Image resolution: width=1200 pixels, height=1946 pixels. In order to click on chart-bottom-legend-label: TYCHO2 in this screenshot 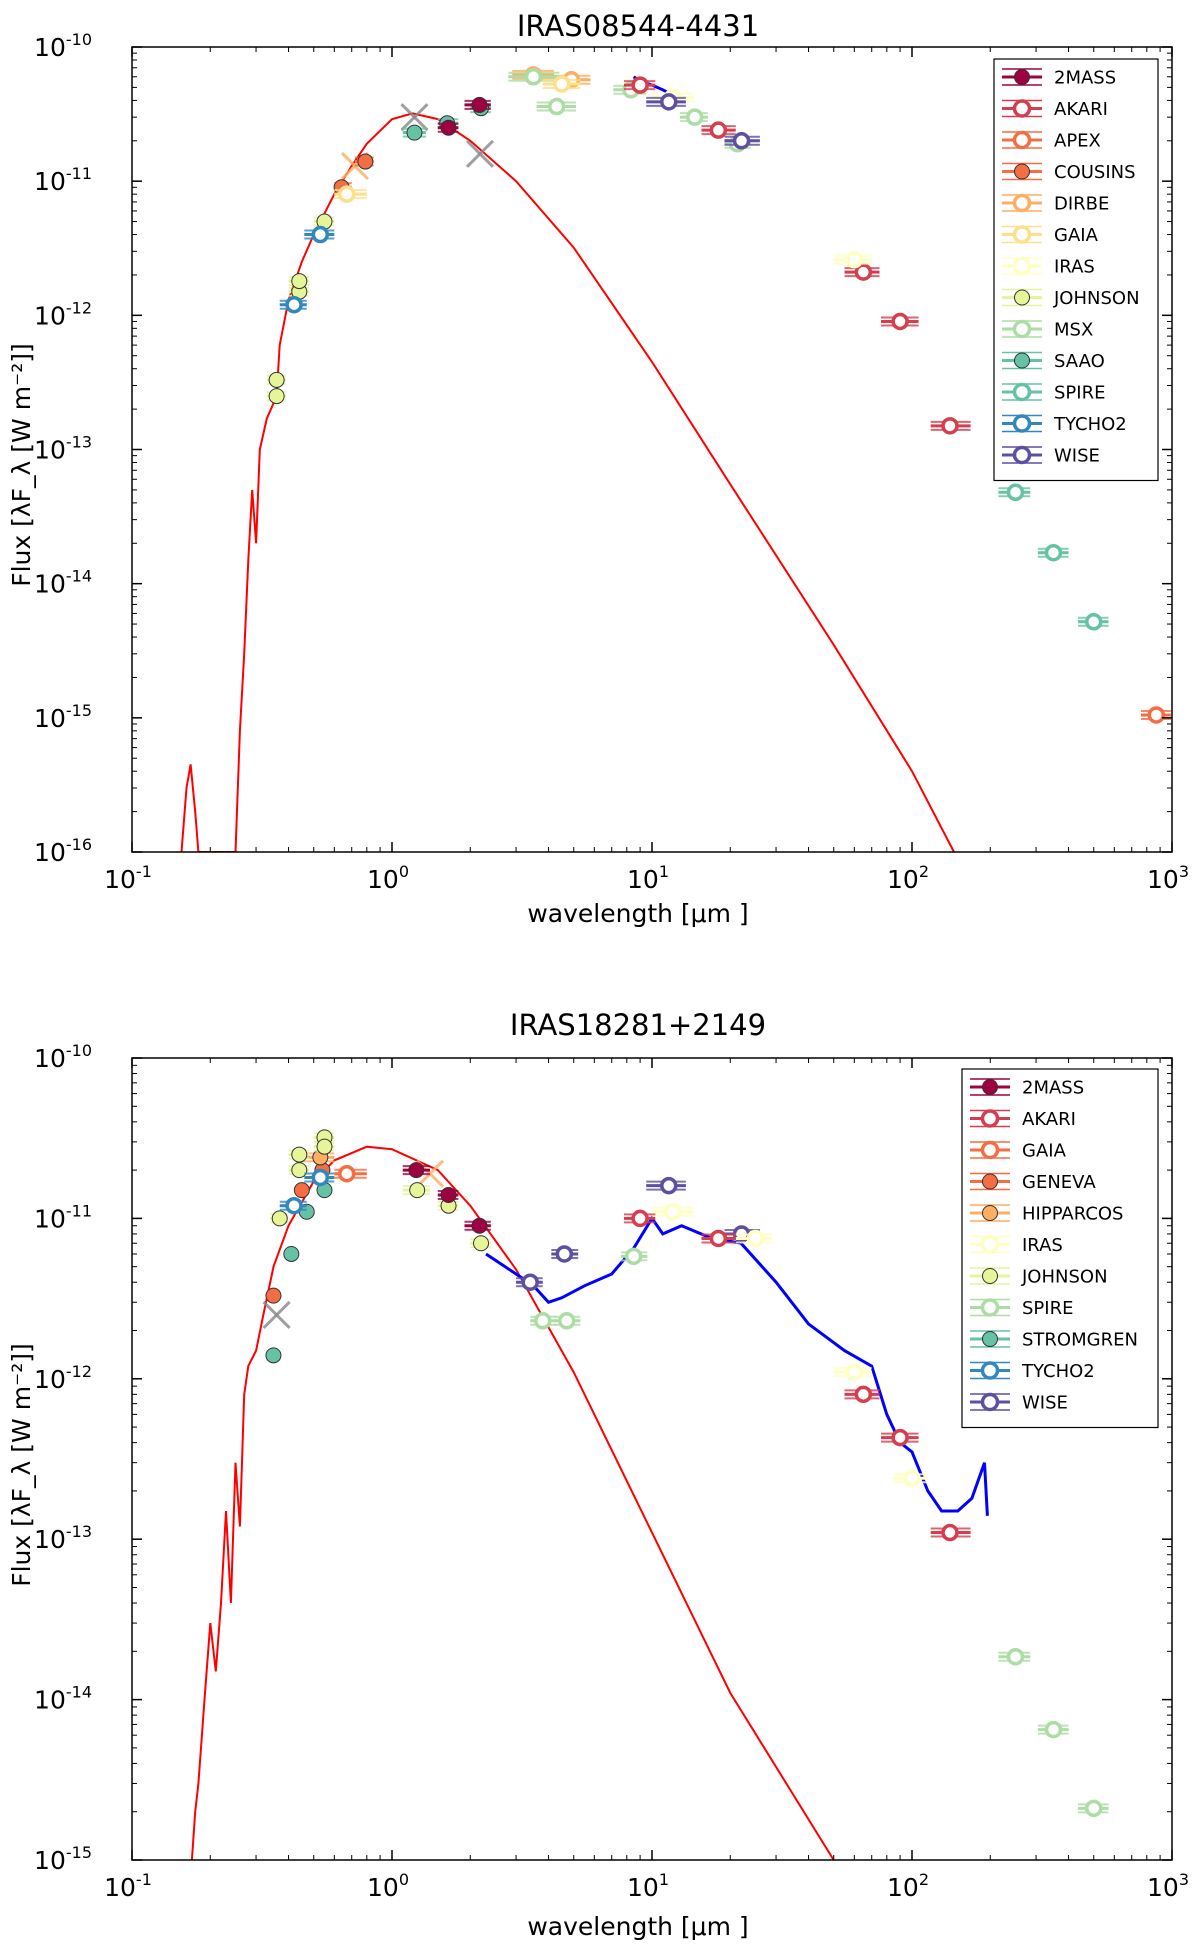, I will do `click(1058, 1371)`.